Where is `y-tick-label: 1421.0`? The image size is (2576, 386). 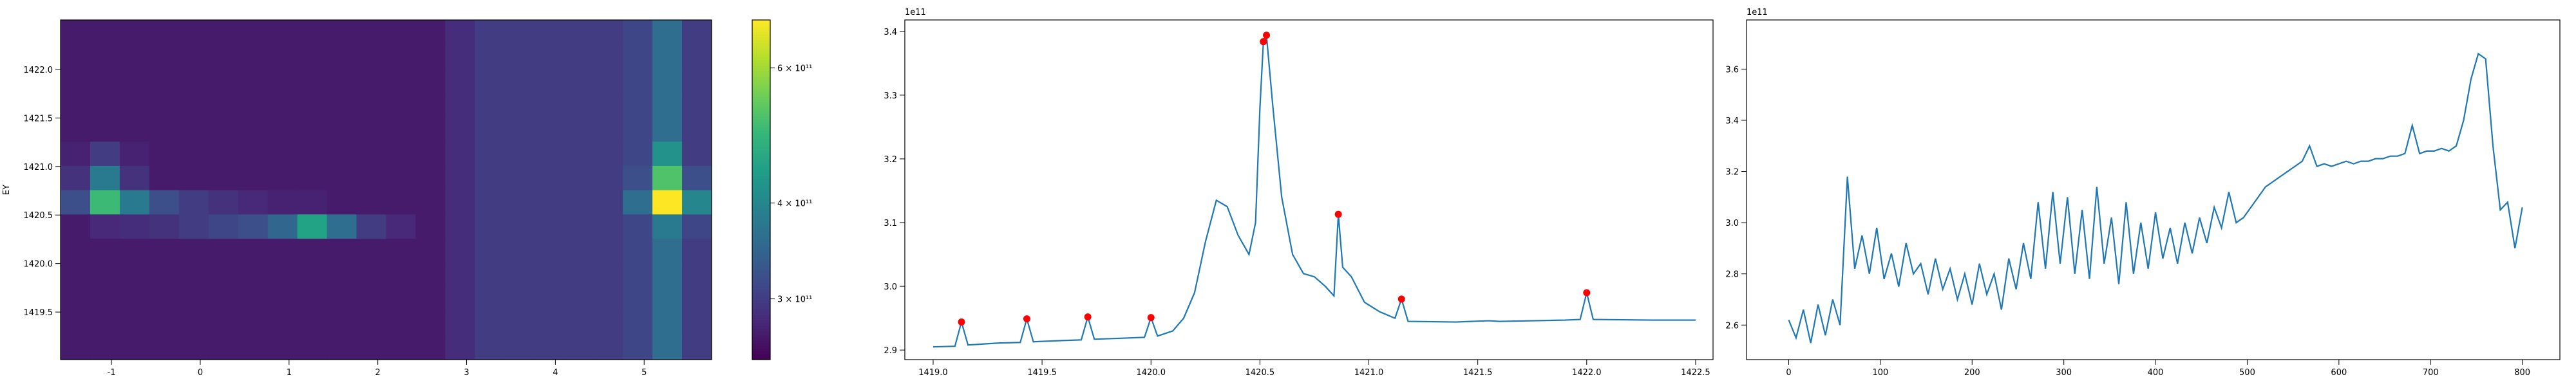 y-tick-label: 1421.0 is located at coordinates (38, 167).